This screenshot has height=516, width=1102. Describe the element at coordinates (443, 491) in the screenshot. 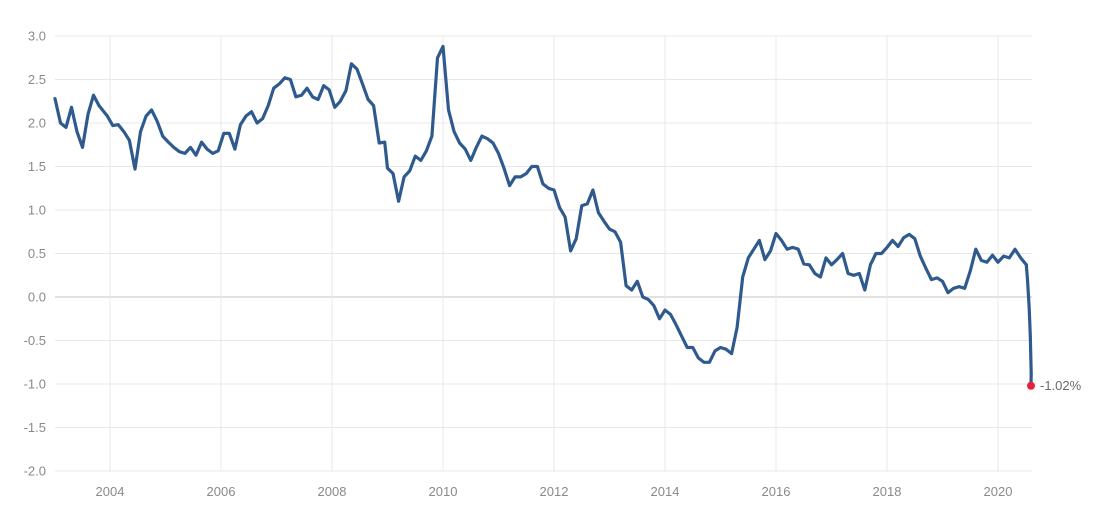

I see `x-tick-label: 2010` at that location.